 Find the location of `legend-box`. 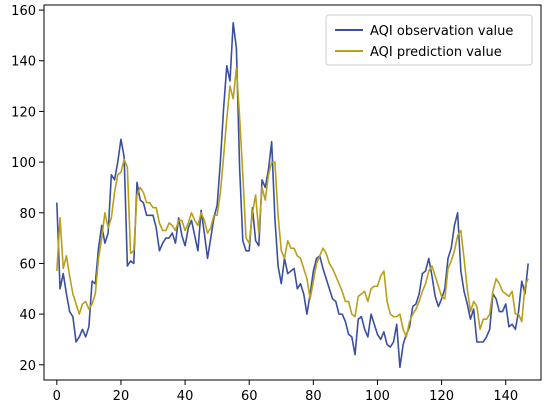

legend-box is located at coordinates (429, 40).